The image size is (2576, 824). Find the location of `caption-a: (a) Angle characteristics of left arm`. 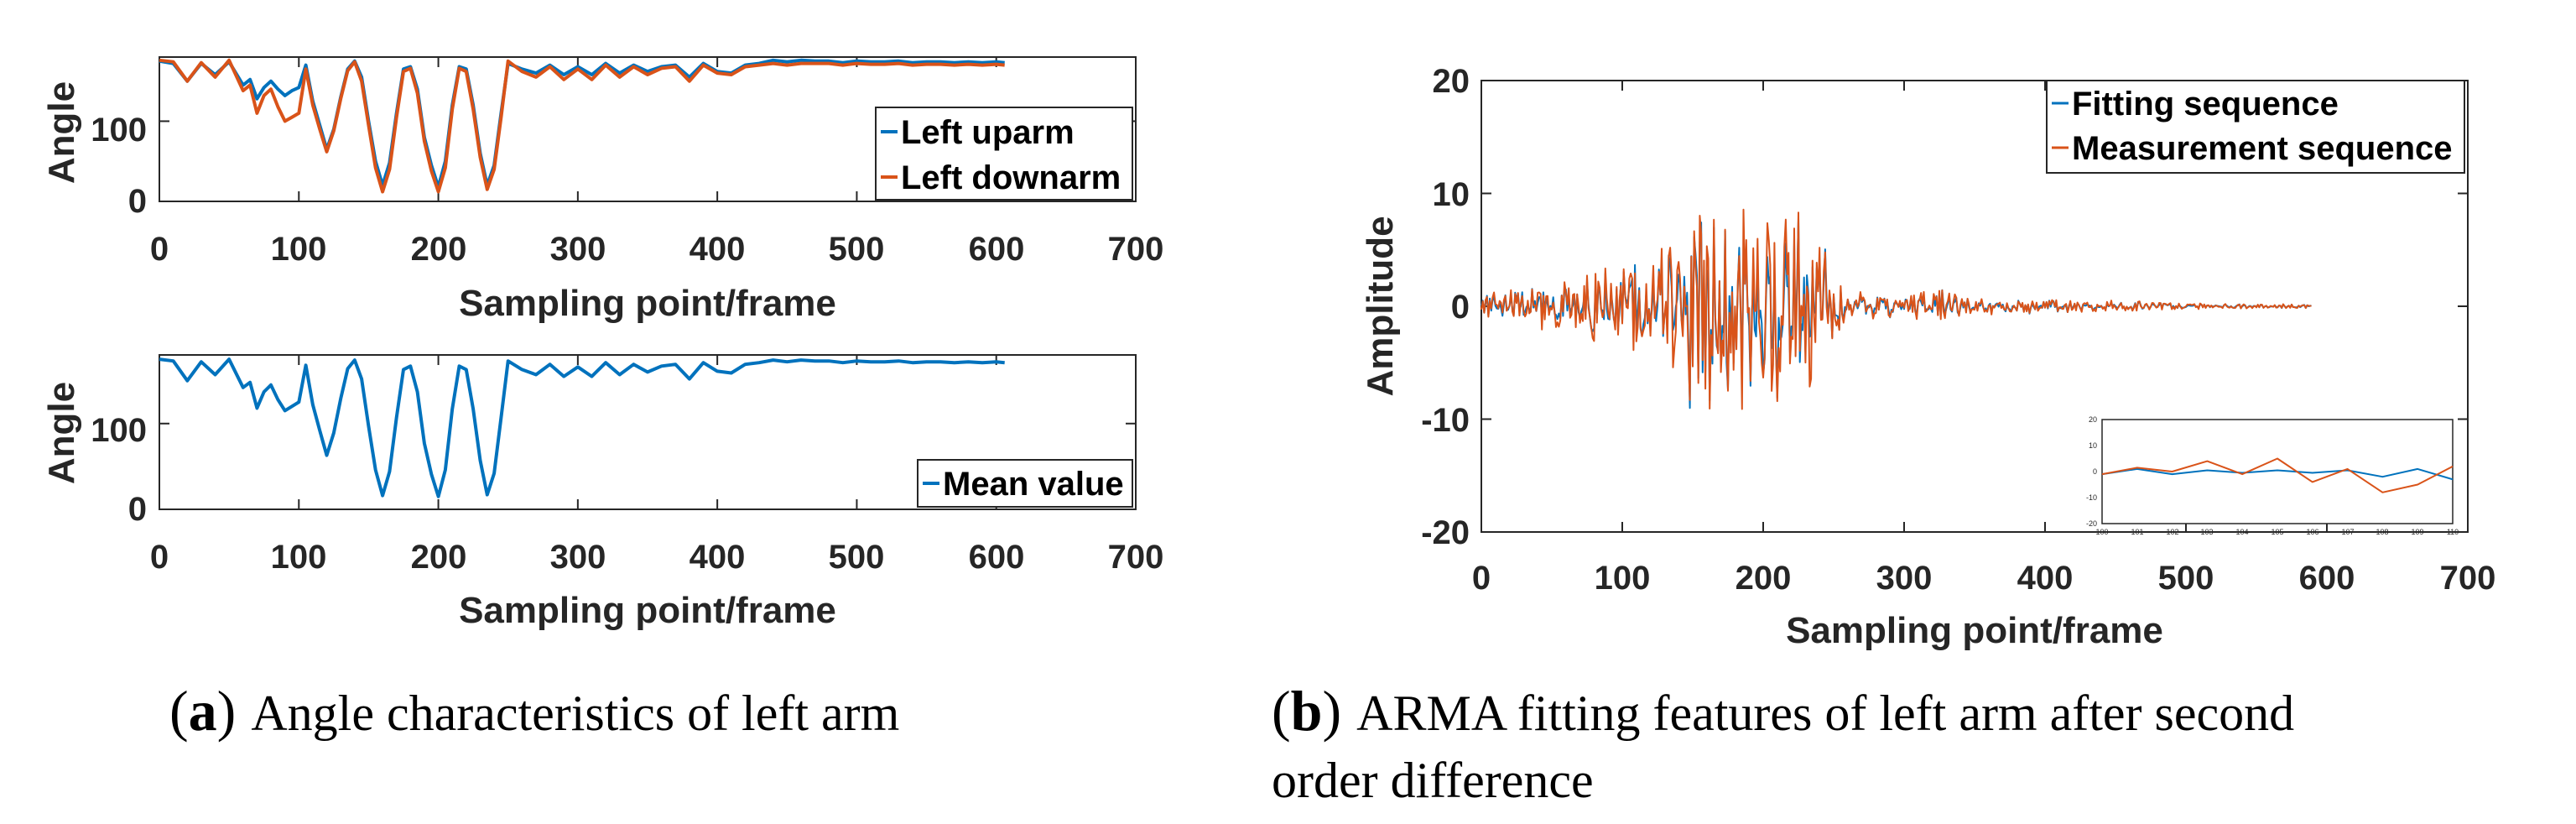

caption-a: (a) Angle characteristics of left arm is located at coordinates (534, 711).